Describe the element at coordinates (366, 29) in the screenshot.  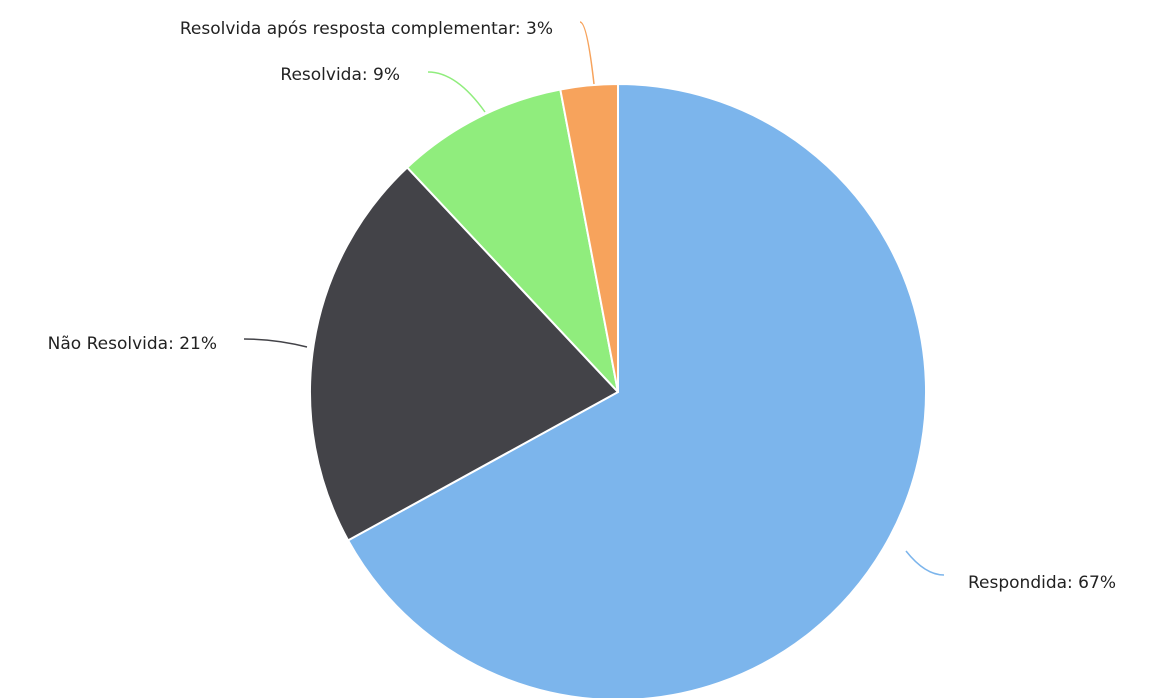
I see `slice-label-resolvida-apos-resposta-complementar: Resolvida após resposta complementar: 3%` at that location.